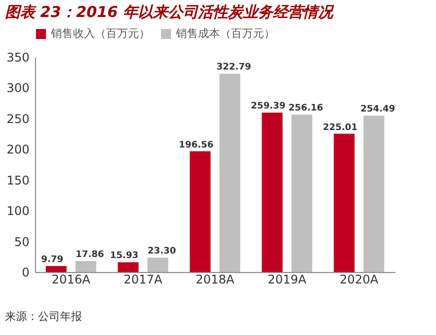  Describe the element at coordinates (216, 279) in the screenshot. I see `x-tick-label: 2018A` at that location.